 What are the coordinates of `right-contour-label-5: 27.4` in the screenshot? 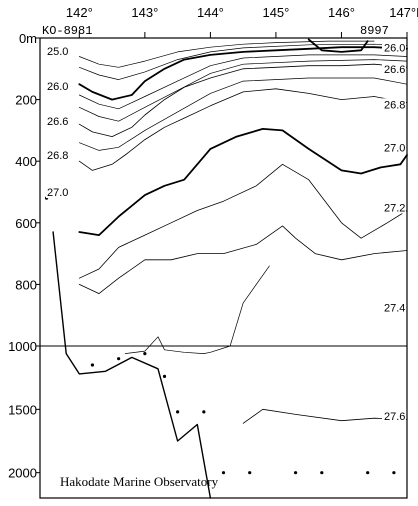 It's located at (394, 309).